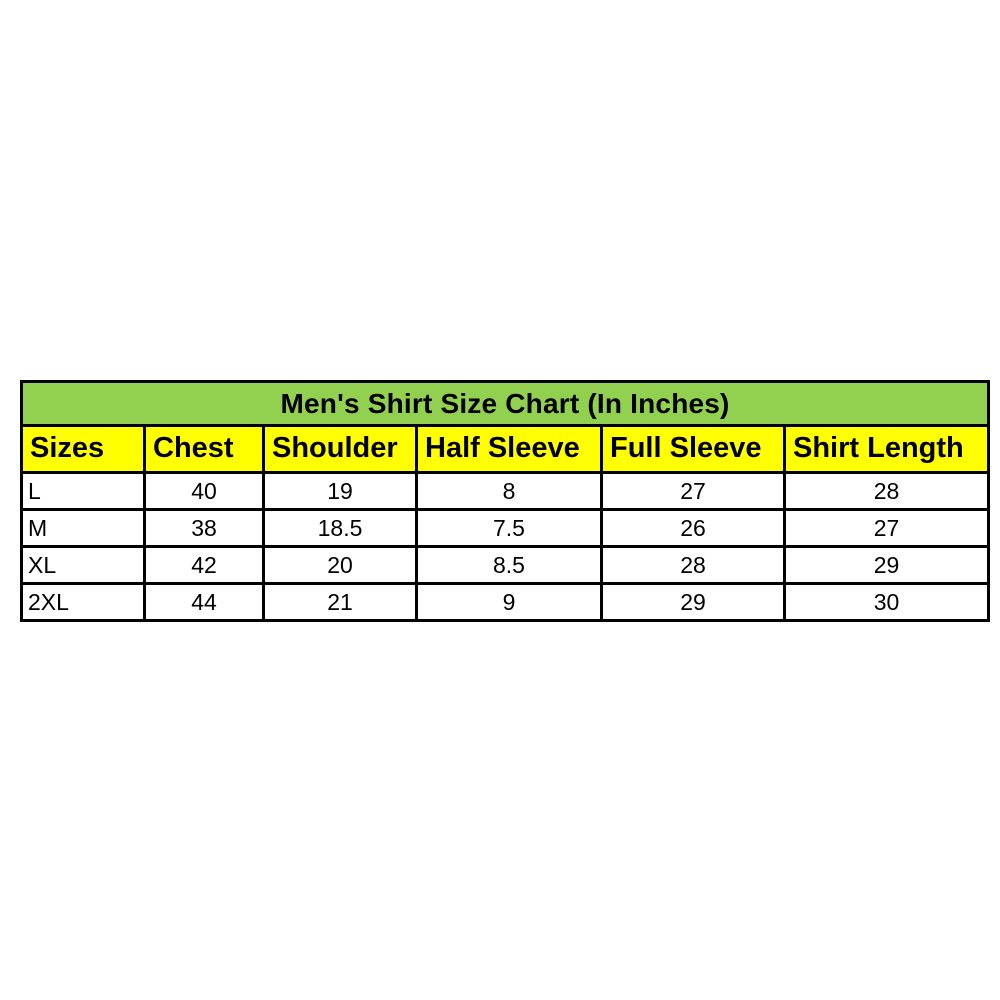  What do you see at coordinates (509, 491) in the screenshot?
I see `half-sleeve-value: 8` at bounding box center [509, 491].